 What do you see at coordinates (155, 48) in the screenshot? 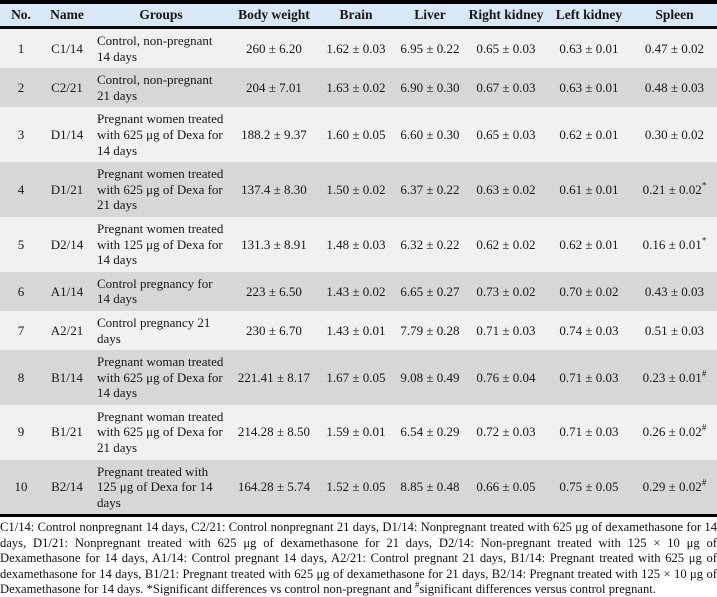
I see `cell-group: Control, non-pregnant 14 days` at bounding box center [155, 48].